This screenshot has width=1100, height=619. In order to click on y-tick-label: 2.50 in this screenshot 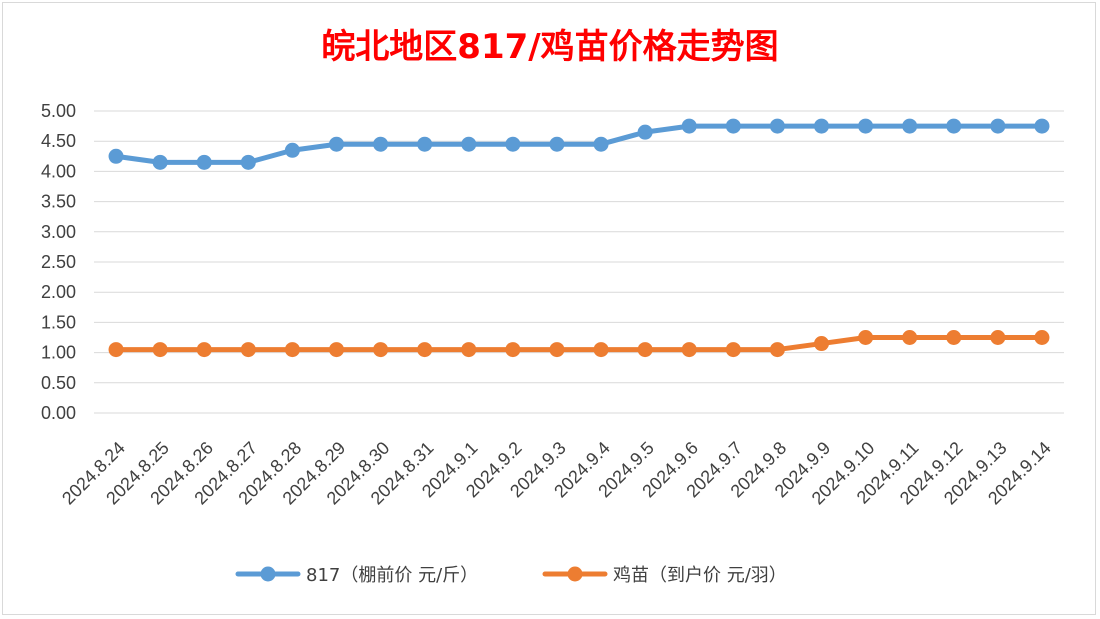, I will do `click(58, 262)`.